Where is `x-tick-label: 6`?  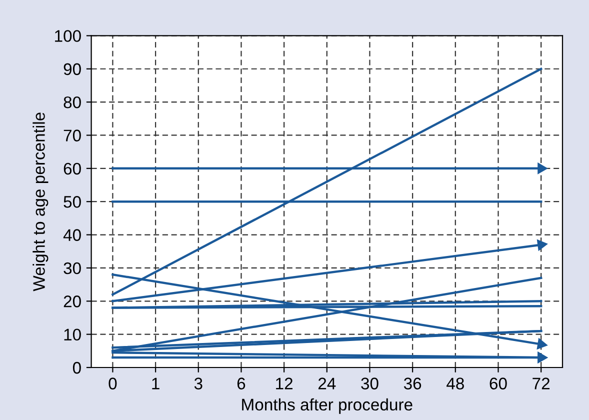
x-tick-label: 6 is located at coordinates (241, 384).